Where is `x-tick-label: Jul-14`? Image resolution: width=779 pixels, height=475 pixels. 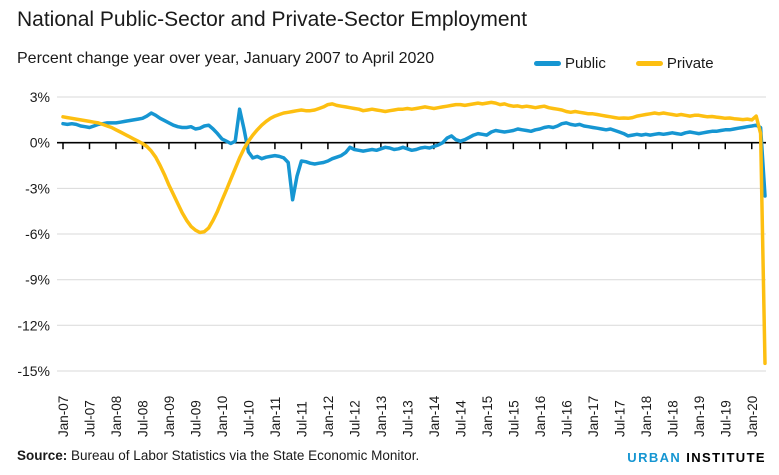 x-tick-label: Jul-14 is located at coordinates (460, 418).